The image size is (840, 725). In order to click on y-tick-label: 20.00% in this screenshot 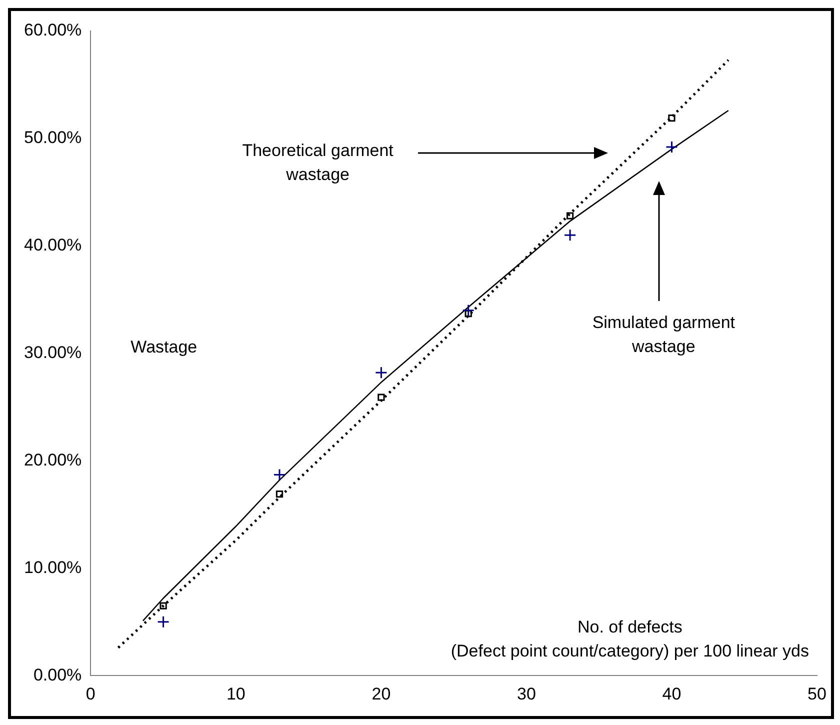, I will do `click(53, 460)`.